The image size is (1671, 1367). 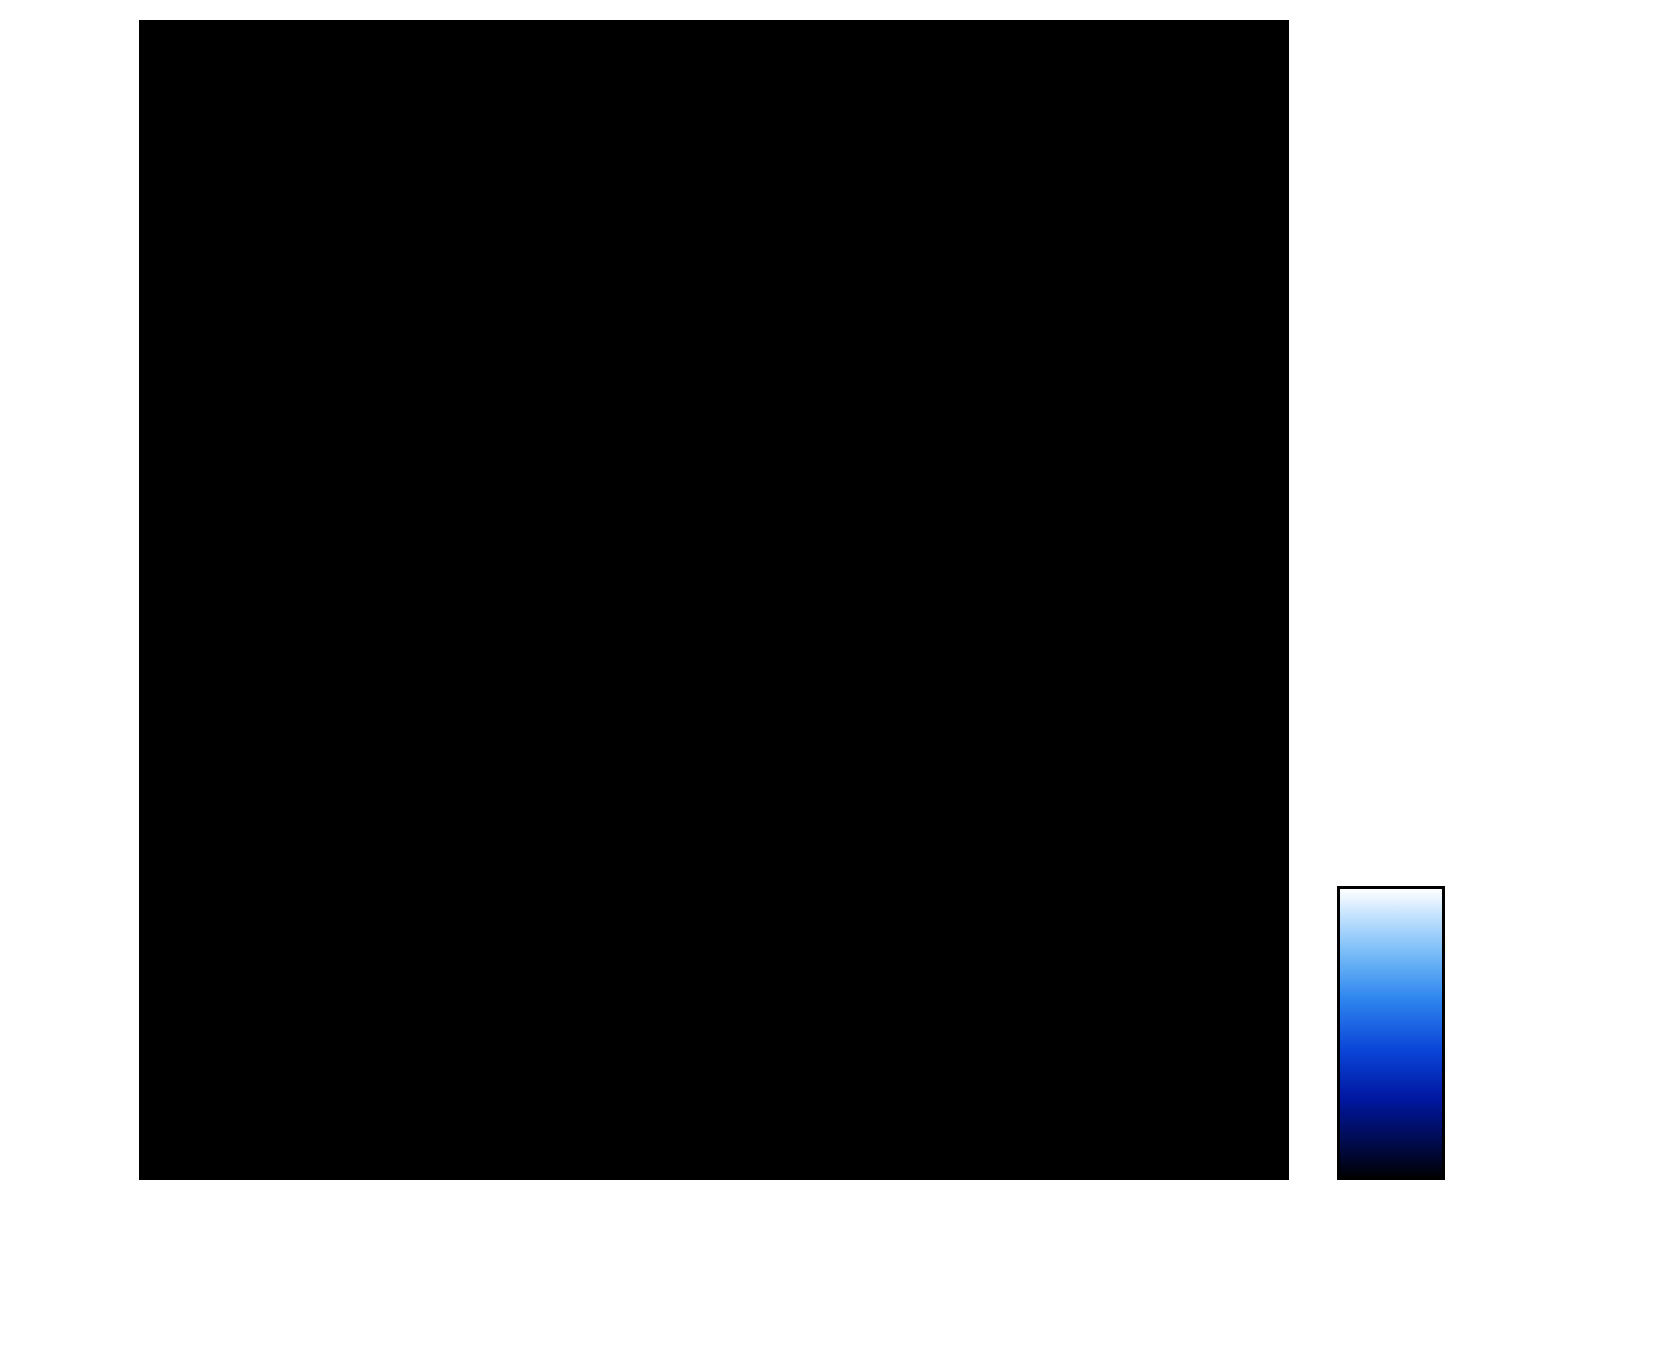 I want to click on ephemeris-block, so click(x=1487, y=247).